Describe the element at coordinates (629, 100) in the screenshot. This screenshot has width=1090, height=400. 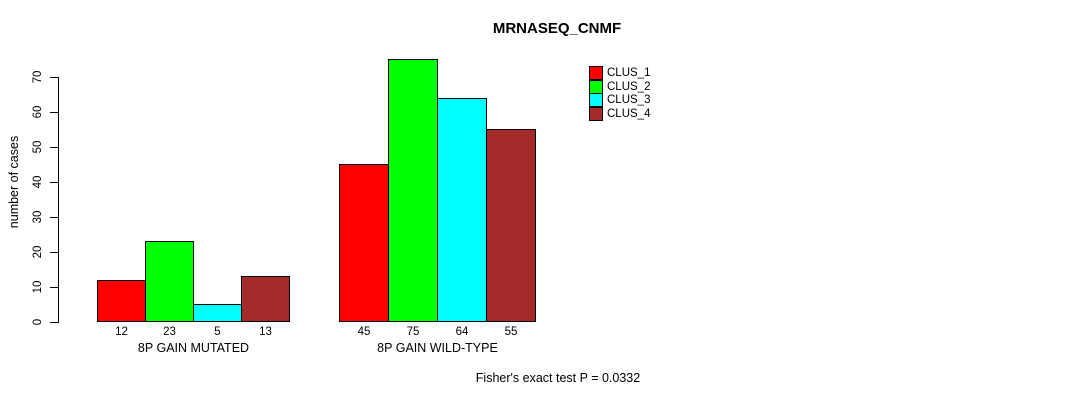
I see `legend-label: CLUS_3` at that location.